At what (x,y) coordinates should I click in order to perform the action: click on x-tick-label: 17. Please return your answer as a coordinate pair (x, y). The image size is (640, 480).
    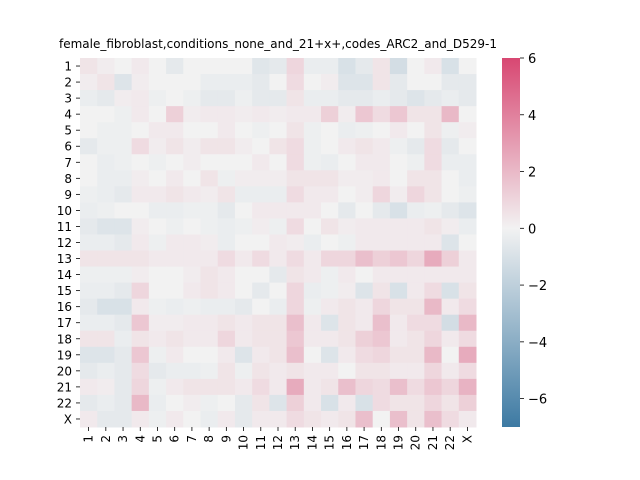
    Looking at the image, I should click on (364, 442).